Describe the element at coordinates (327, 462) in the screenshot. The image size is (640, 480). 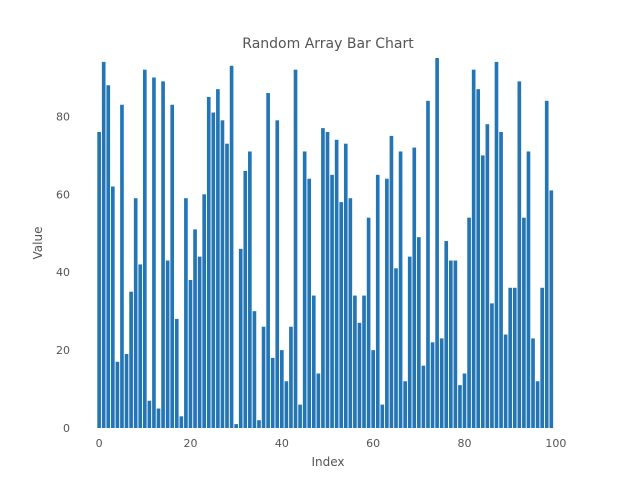
I see `x-axis-label: Index` at that location.